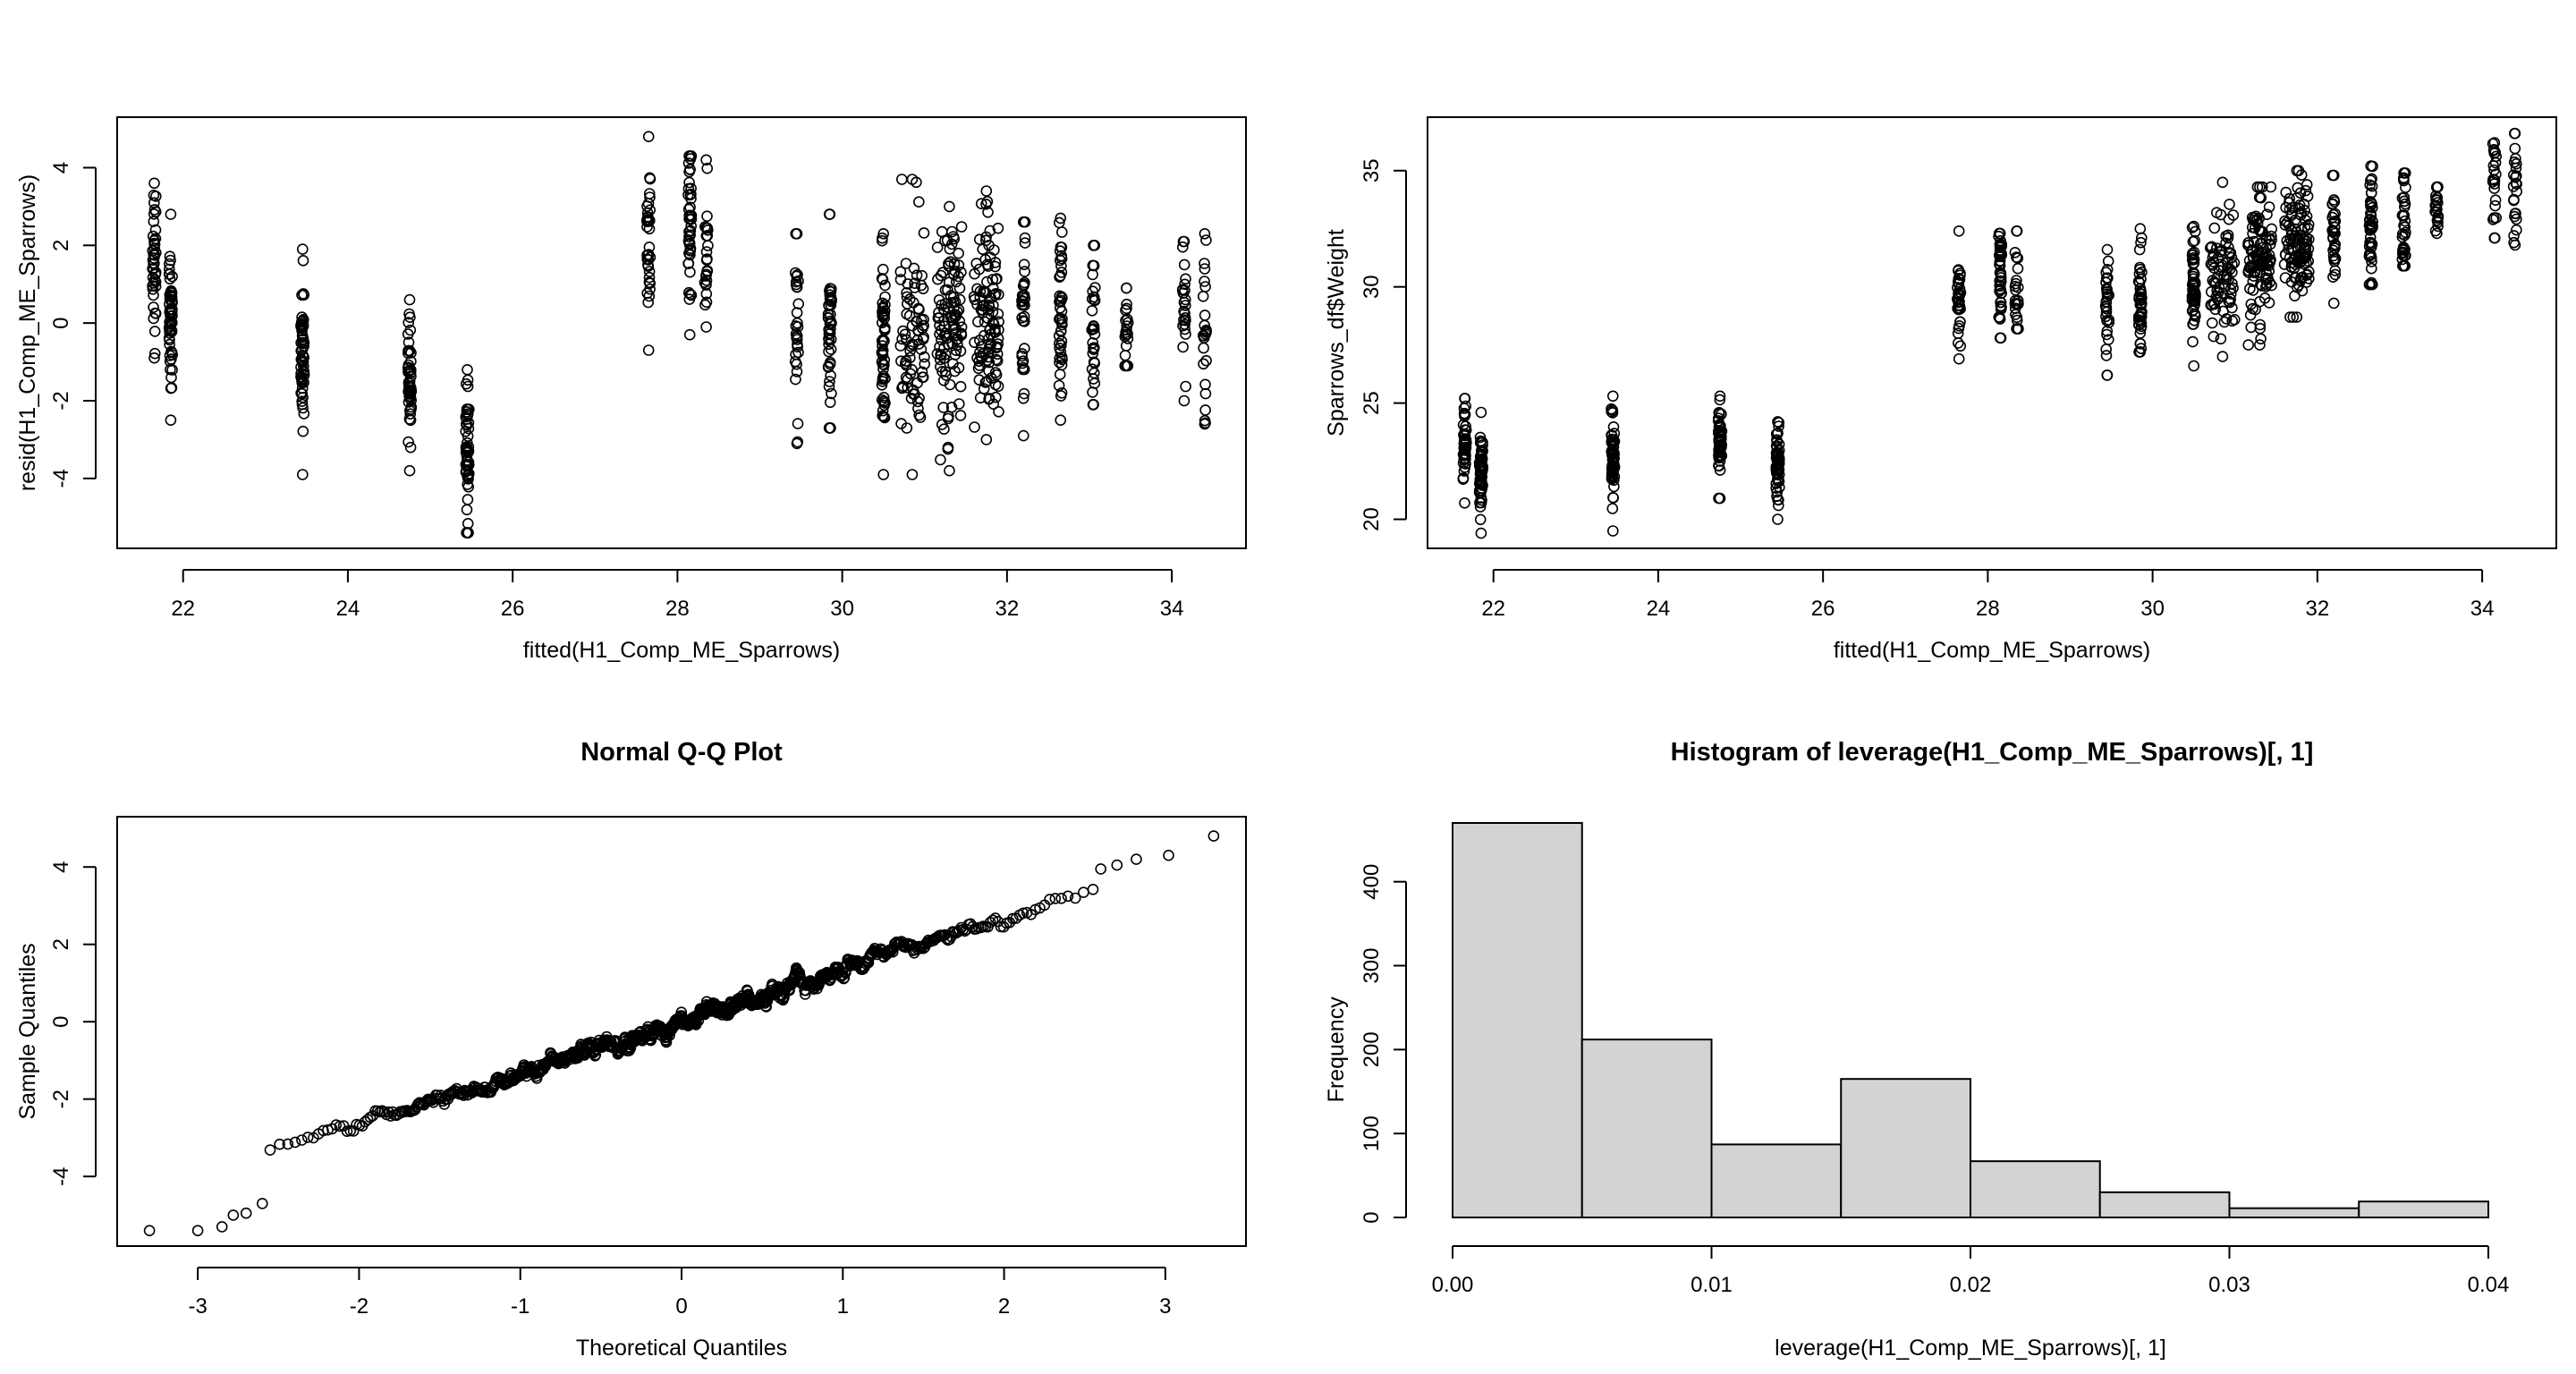 The image size is (2576, 1374). Describe the element at coordinates (1823, 609) in the screenshot. I see `x-tick-label: 26` at that location.